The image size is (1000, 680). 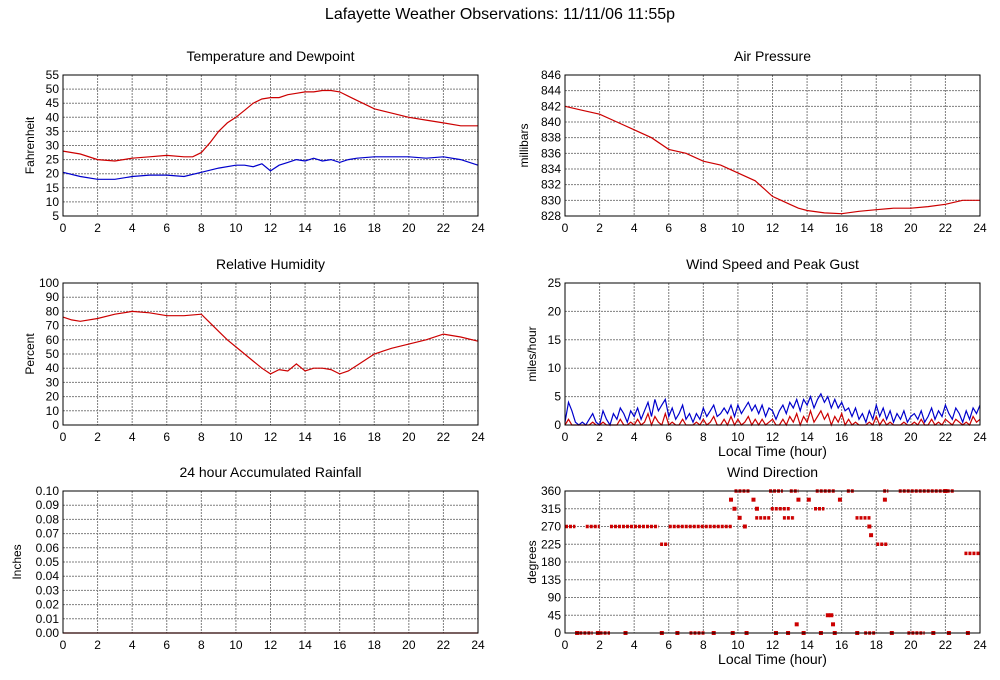 I want to click on y-tick-label: 0.02, so click(x=48, y=605).